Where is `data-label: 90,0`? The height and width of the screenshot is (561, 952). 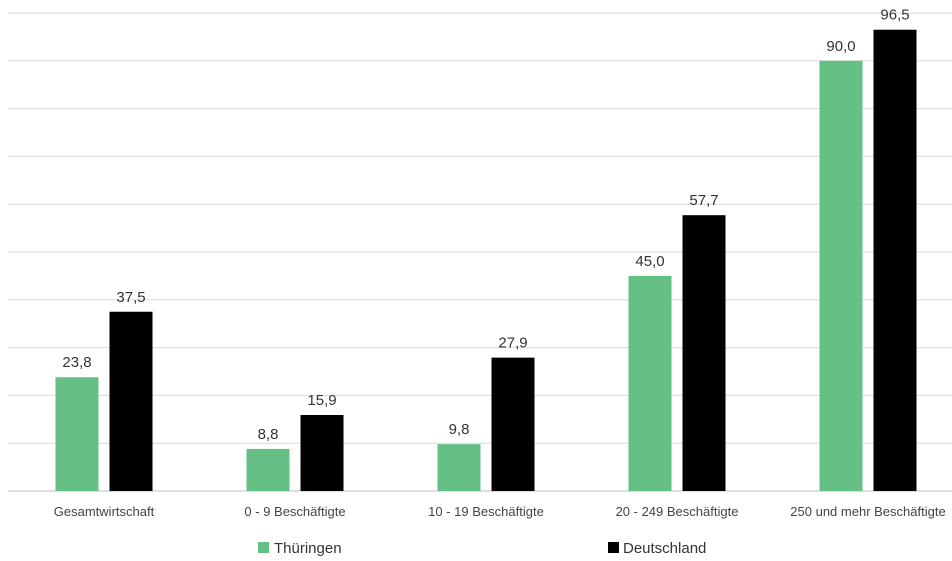 data-label: 90,0 is located at coordinates (840, 46).